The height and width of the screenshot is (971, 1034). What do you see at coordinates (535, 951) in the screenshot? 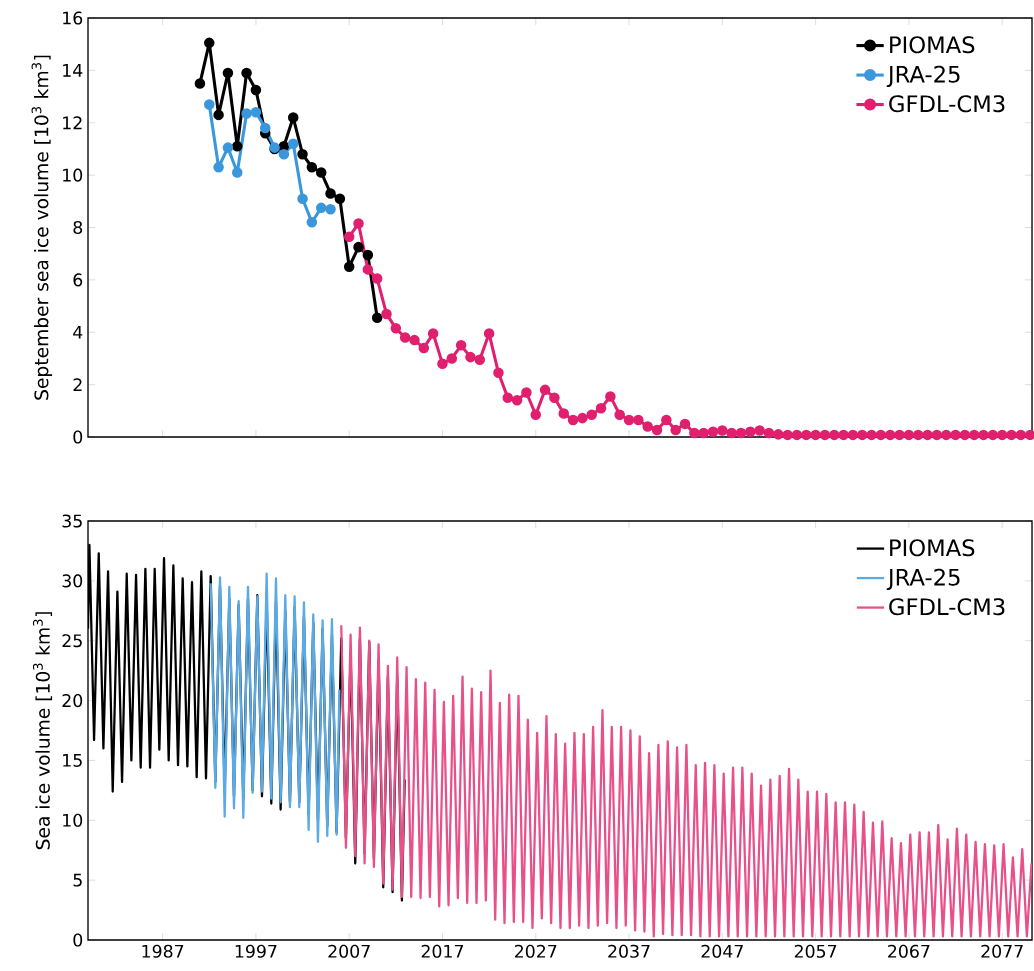
I see `x-tick-label: 2027` at bounding box center [535, 951].